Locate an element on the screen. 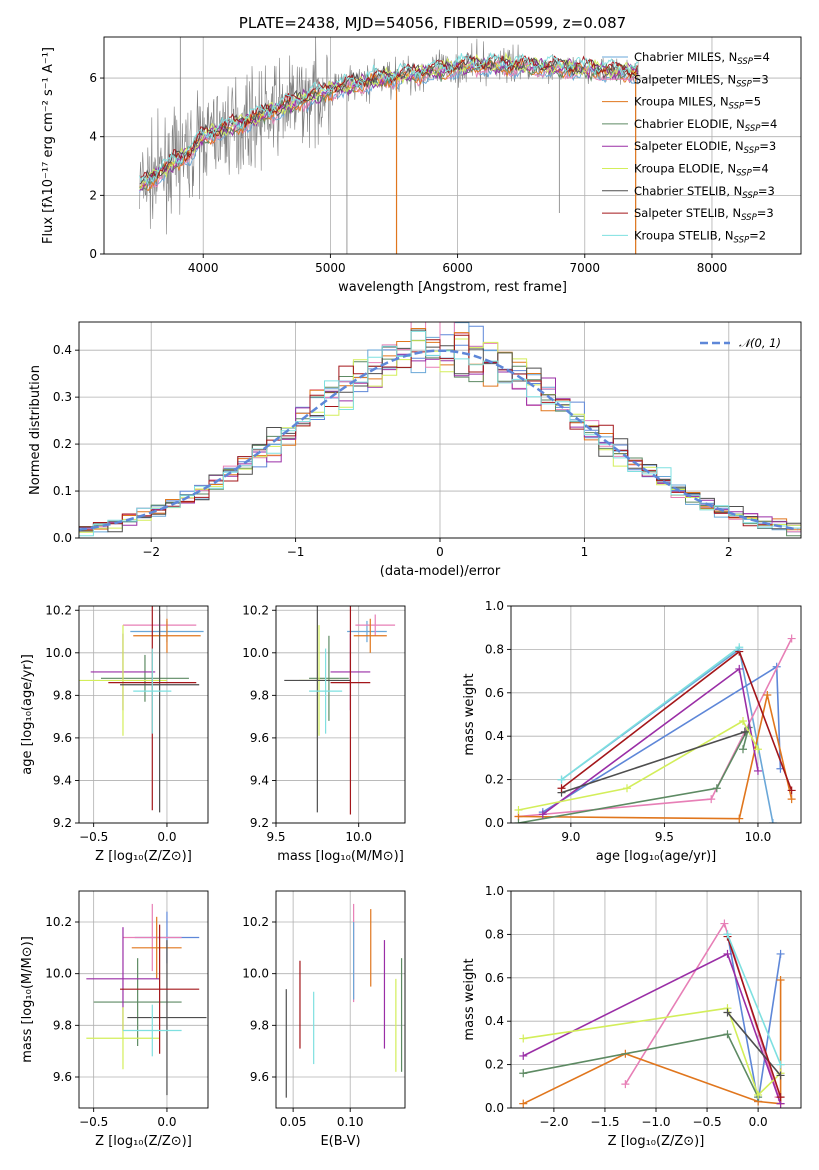 The width and height of the screenshot is (819, 1170). legend-label: Kroupa MILES, N is located at coordinates (681, 102).